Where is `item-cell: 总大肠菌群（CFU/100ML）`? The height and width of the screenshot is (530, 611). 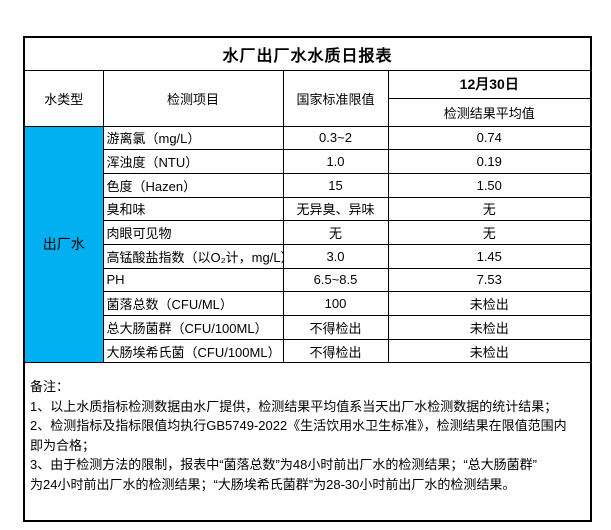
item-cell: 总大肠菌群（CFU/100ML） is located at coordinates (193, 327).